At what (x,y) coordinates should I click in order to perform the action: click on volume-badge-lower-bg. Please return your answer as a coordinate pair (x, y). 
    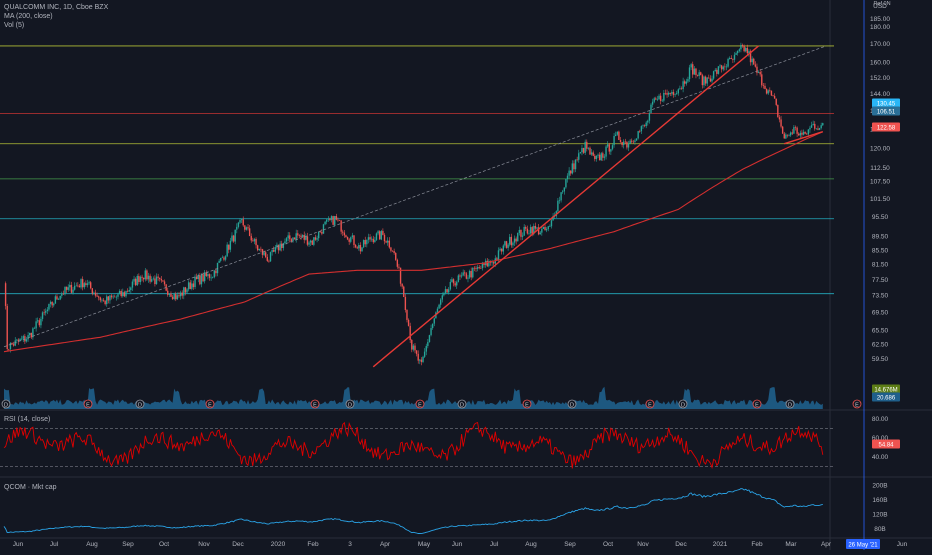
    Looking at the image, I should click on (886, 397).